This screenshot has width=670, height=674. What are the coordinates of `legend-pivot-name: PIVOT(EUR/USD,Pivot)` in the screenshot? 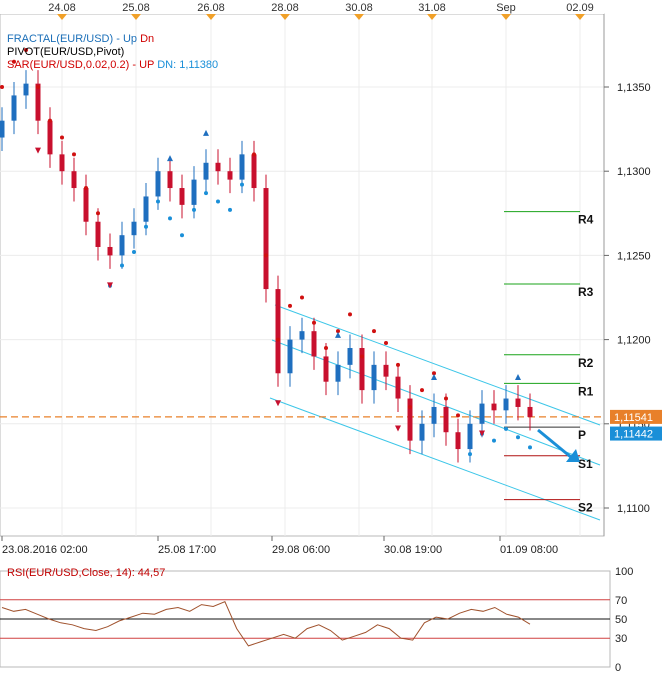 It's located at (66, 52).